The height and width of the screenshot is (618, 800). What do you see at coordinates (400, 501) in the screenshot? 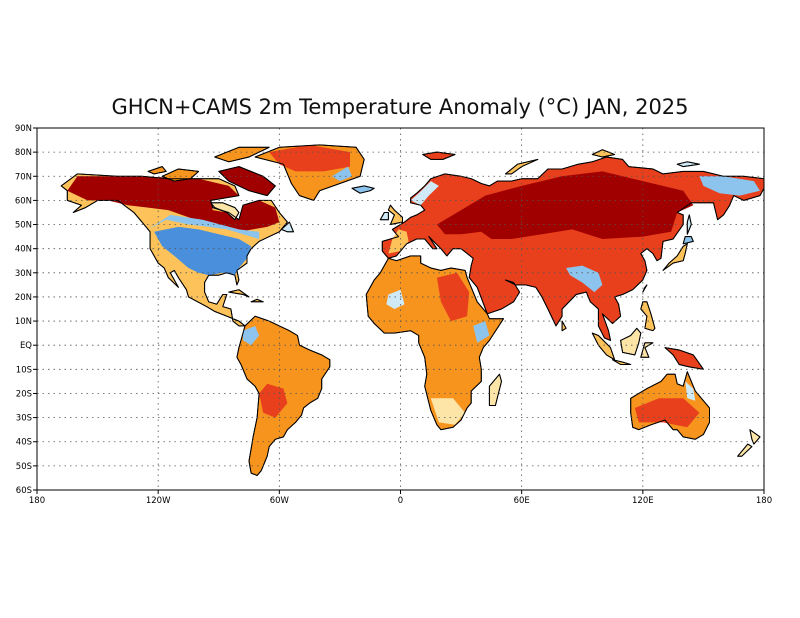
I see `lon-tick-label: 0` at bounding box center [400, 501].